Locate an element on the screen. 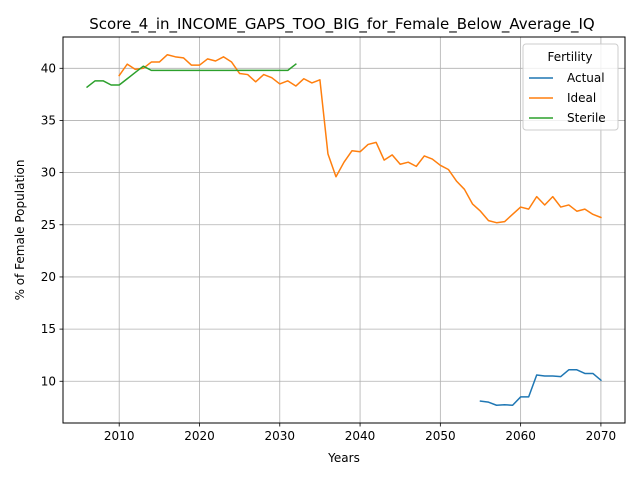 The height and width of the screenshot is (480, 640). y-tick-label: 25 is located at coordinates (48, 225).